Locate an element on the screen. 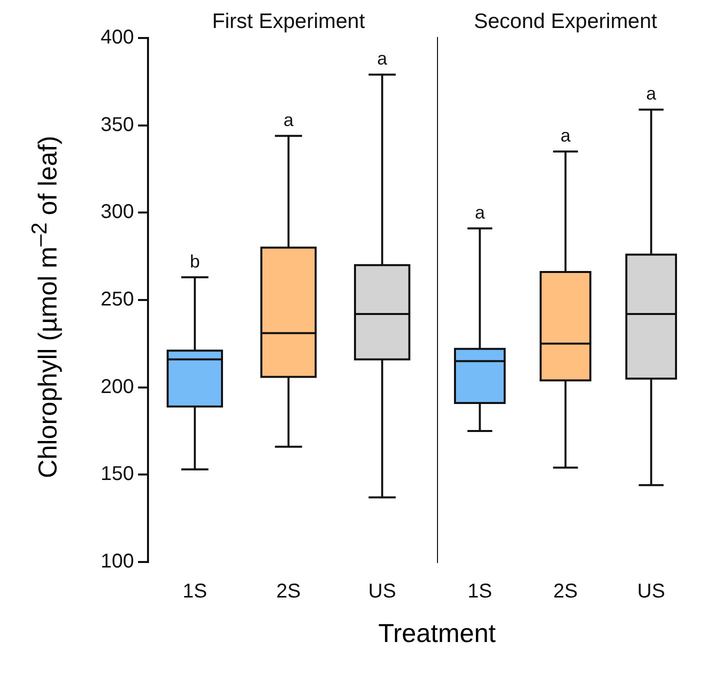 Image resolution: width=702 pixels, height=675 pixels. y-tick-label: 250 is located at coordinates (117, 299).